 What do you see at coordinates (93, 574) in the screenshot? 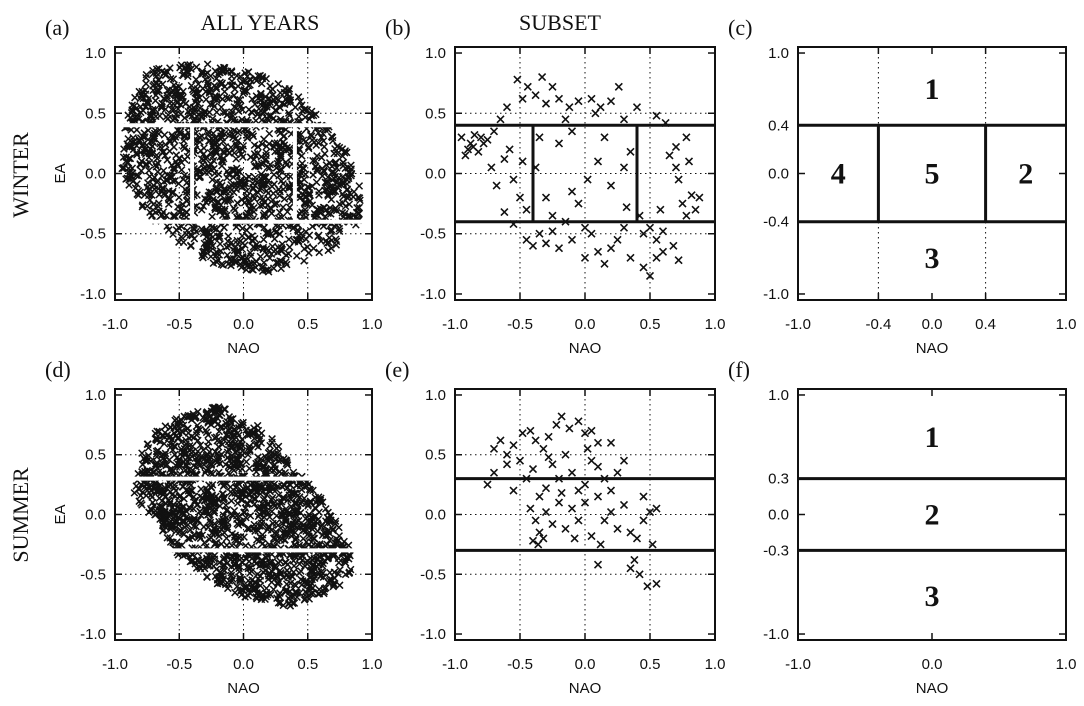
I see `y-tick-label: -0.5` at bounding box center [93, 574].